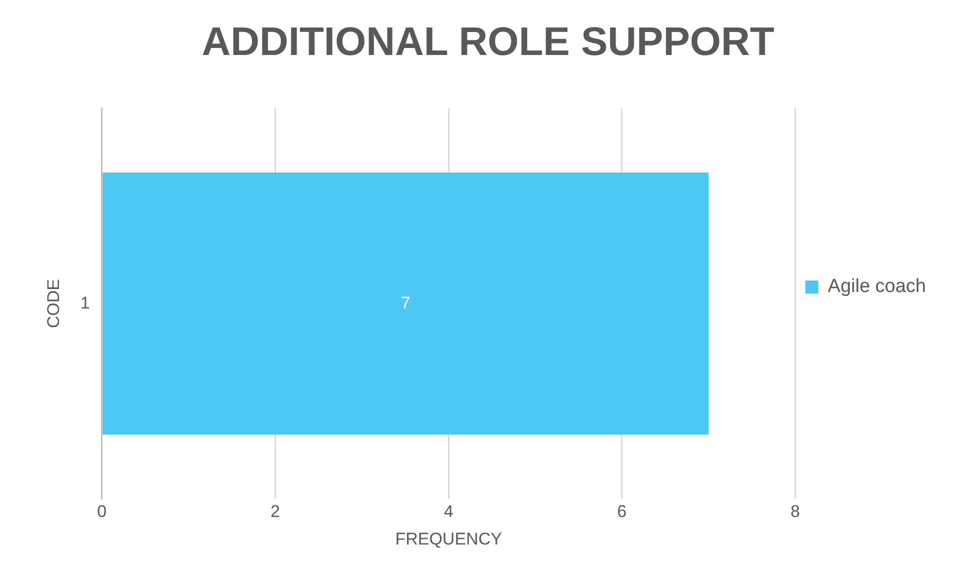 Image resolution: width=956 pixels, height=579 pixels. I want to click on x-tick-label: 4, so click(449, 512).